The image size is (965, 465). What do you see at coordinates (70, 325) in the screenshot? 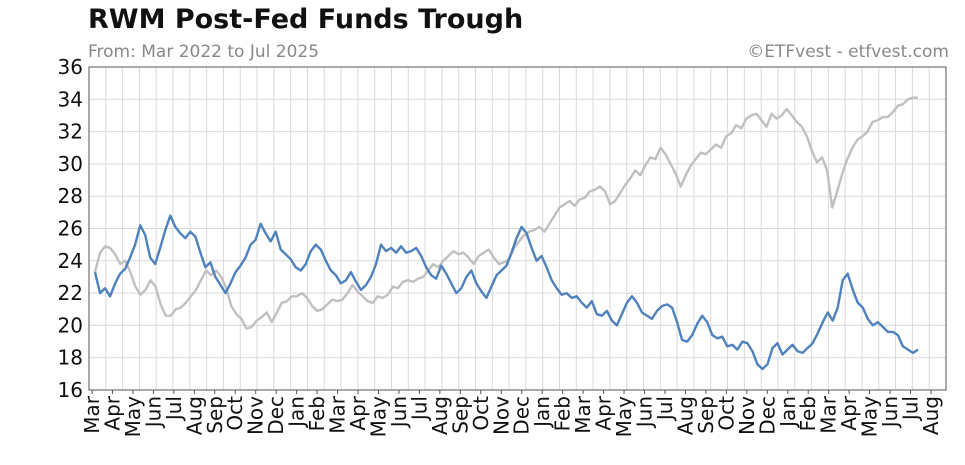
I see `y-tick-label: 20` at bounding box center [70, 325].